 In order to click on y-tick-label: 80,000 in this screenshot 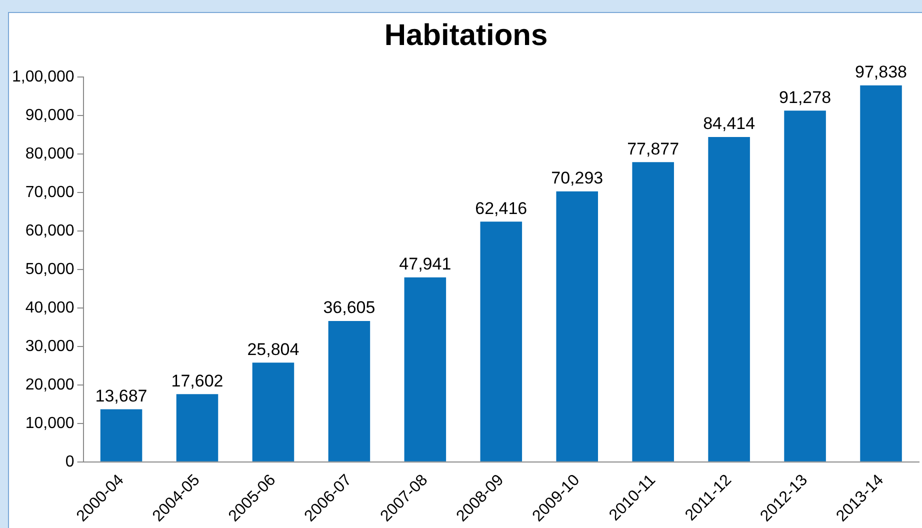, I will do `click(49, 153)`.